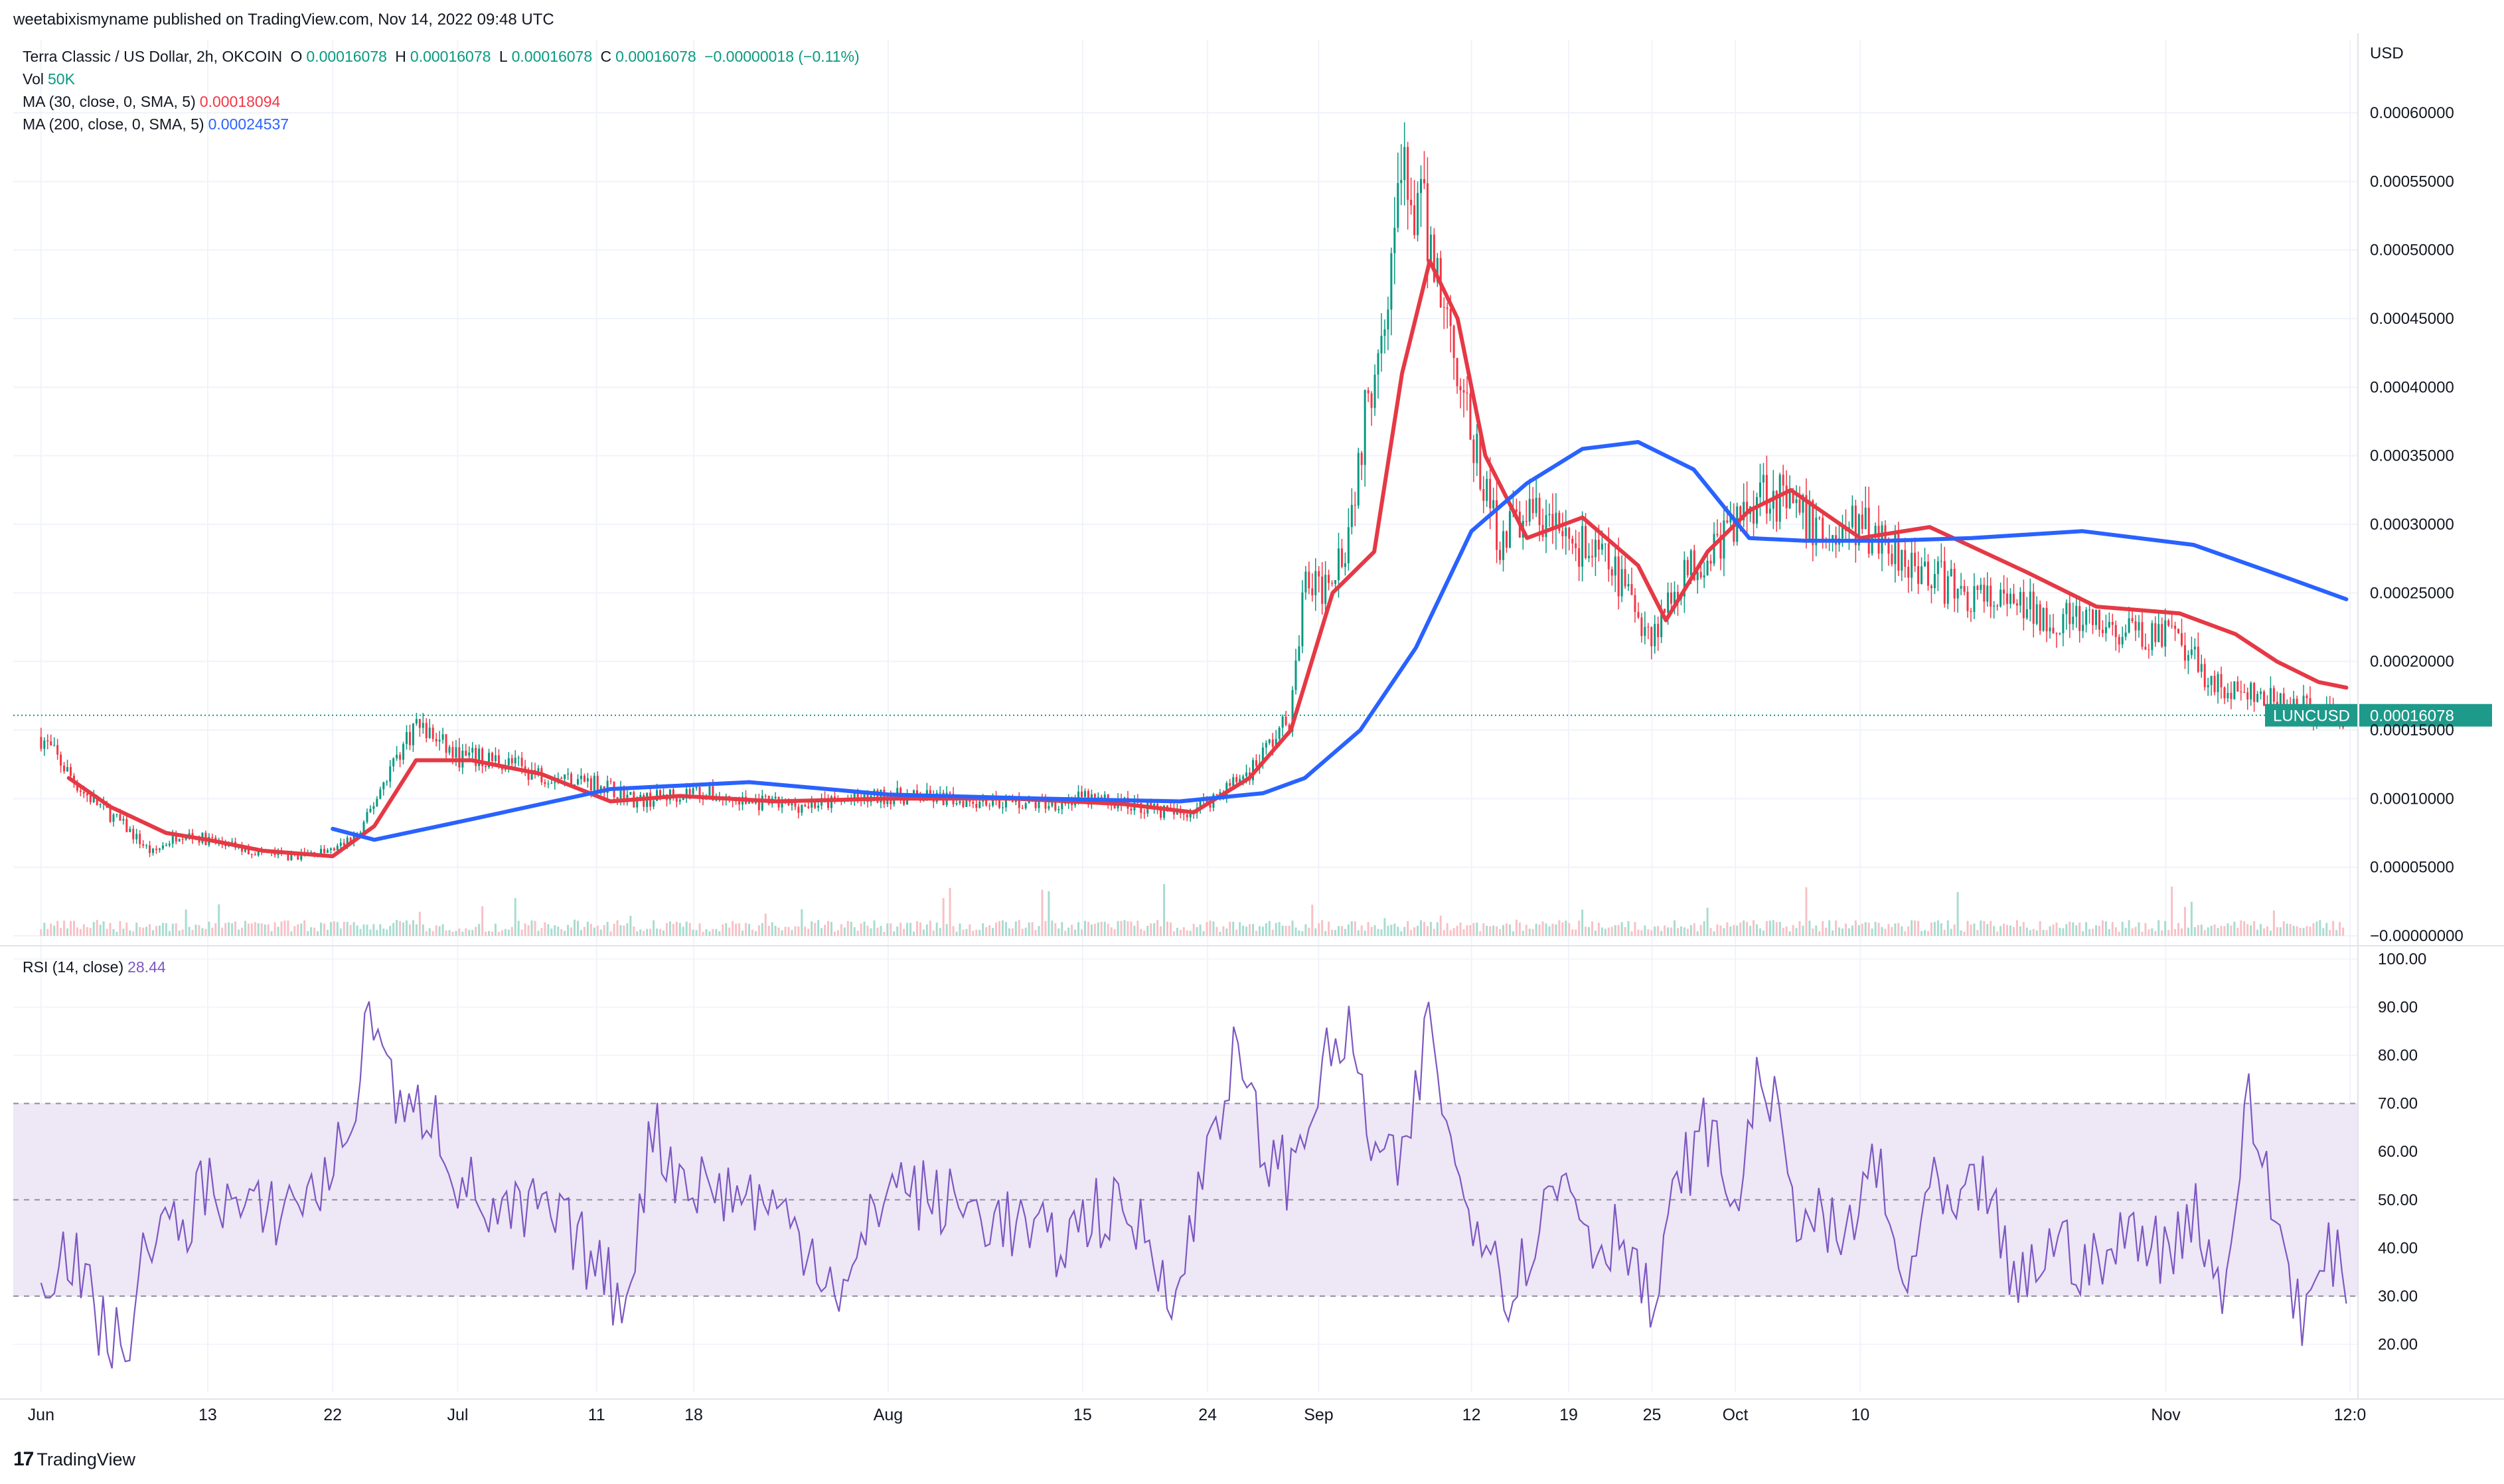 Image resolution: width=2504 pixels, height=1484 pixels. Describe the element at coordinates (74, 1459) in the screenshot. I see `tradingview-brand: 17 TradingView` at that location.